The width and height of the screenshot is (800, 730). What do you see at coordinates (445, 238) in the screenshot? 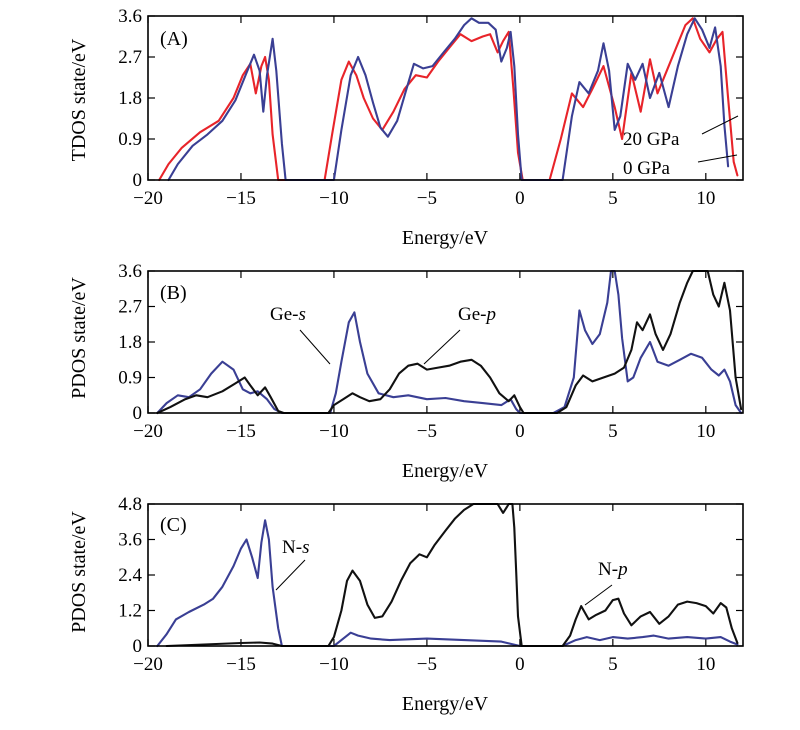
I see `panel-a-xlabel: Energy/eV` at bounding box center [445, 238].